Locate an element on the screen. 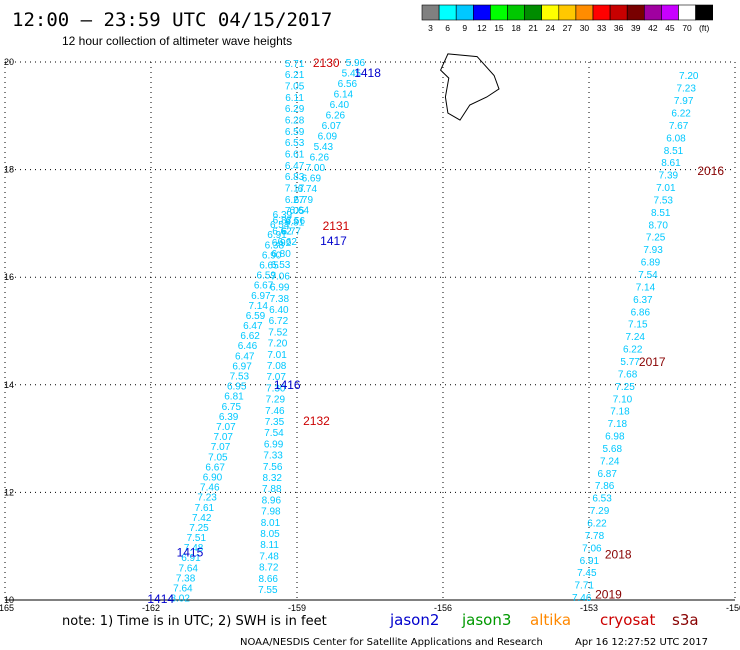 The image size is (740, 650). wave-height-label: 6.65 is located at coordinates (269, 265).